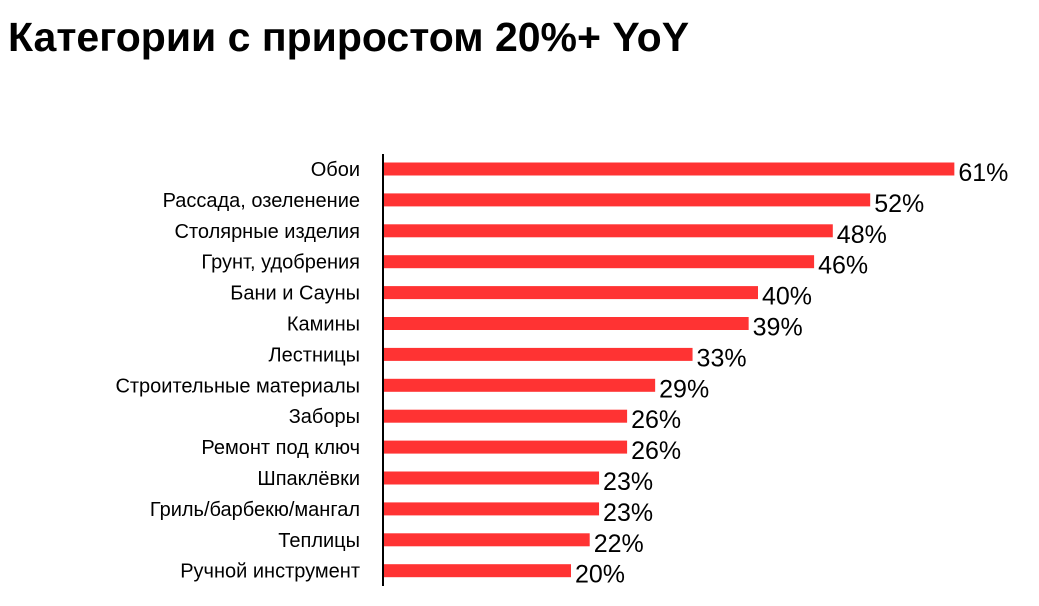  Describe the element at coordinates (280, 263) in the screenshot. I see `category-label: Грунт, удобрения` at that location.